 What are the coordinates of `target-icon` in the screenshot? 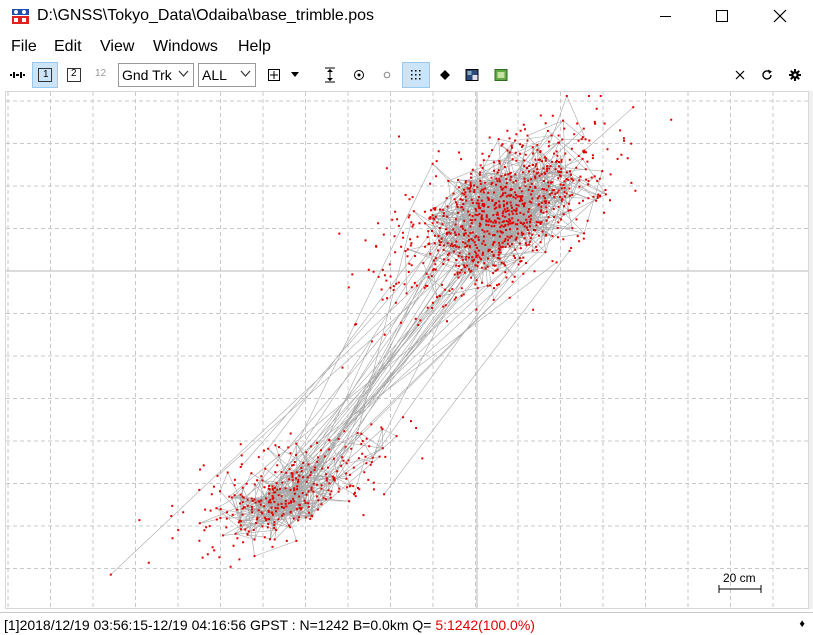 It's located at (359, 75).